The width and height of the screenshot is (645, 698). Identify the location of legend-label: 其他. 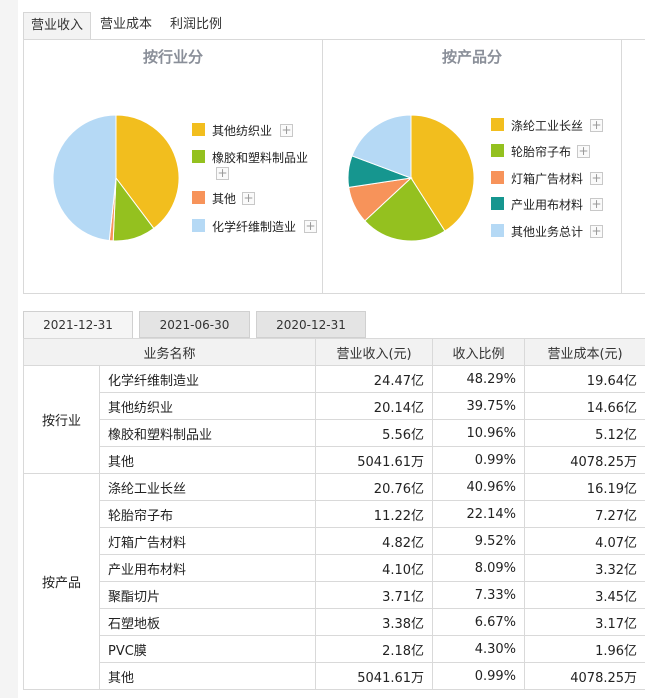
(224, 199).